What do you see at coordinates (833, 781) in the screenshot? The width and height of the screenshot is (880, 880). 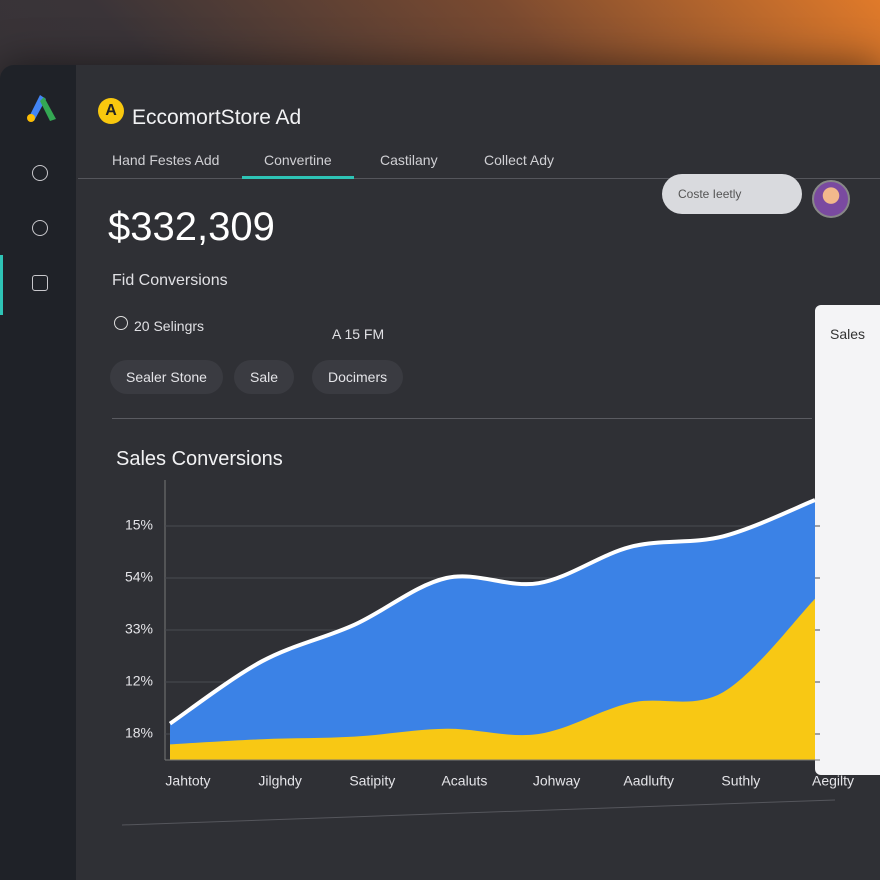 I see `x-tick-label: Aegilty` at bounding box center [833, 781].